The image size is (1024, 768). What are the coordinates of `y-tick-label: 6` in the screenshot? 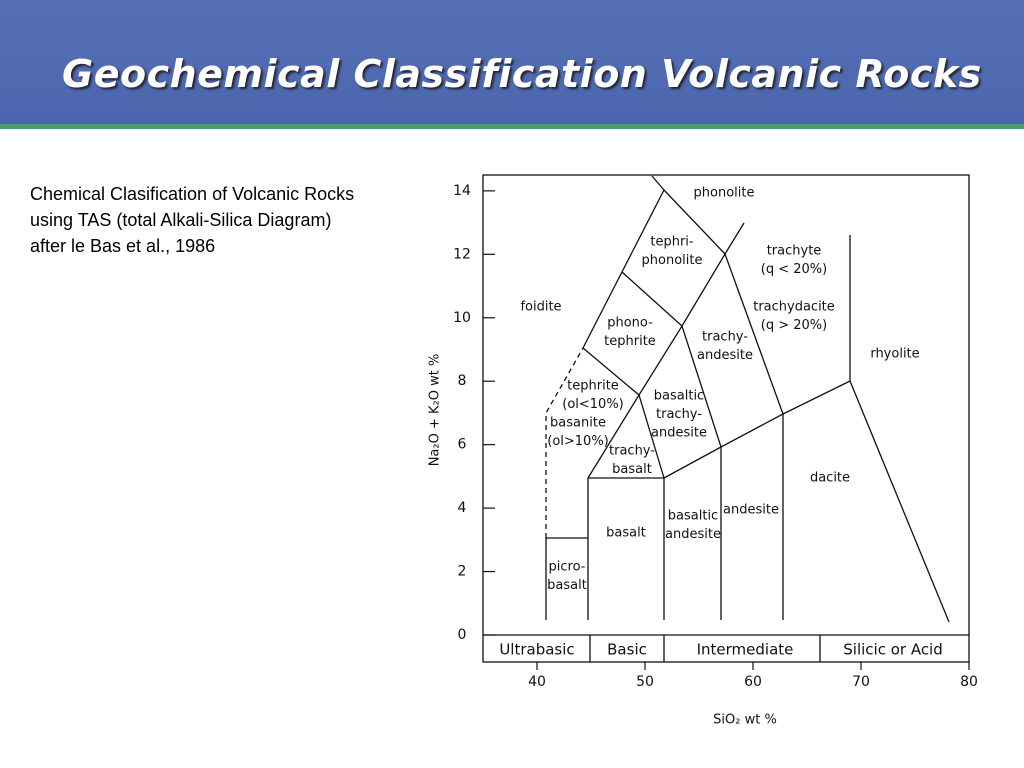 It's located at (462, 445).